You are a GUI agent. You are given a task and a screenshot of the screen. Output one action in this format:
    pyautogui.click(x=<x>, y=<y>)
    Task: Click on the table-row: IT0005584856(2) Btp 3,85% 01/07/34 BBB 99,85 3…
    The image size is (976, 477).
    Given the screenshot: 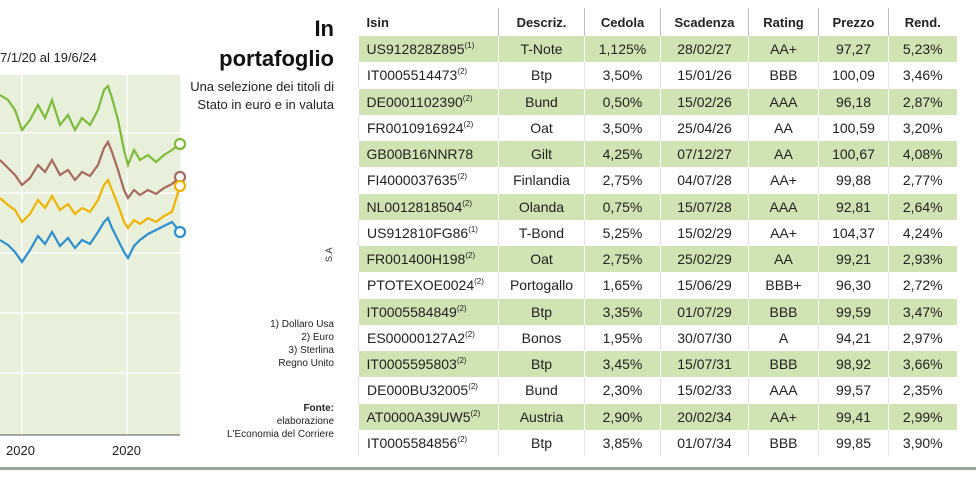 What is the action you would take?
    pyautogui.click(x=657, y=442)
    